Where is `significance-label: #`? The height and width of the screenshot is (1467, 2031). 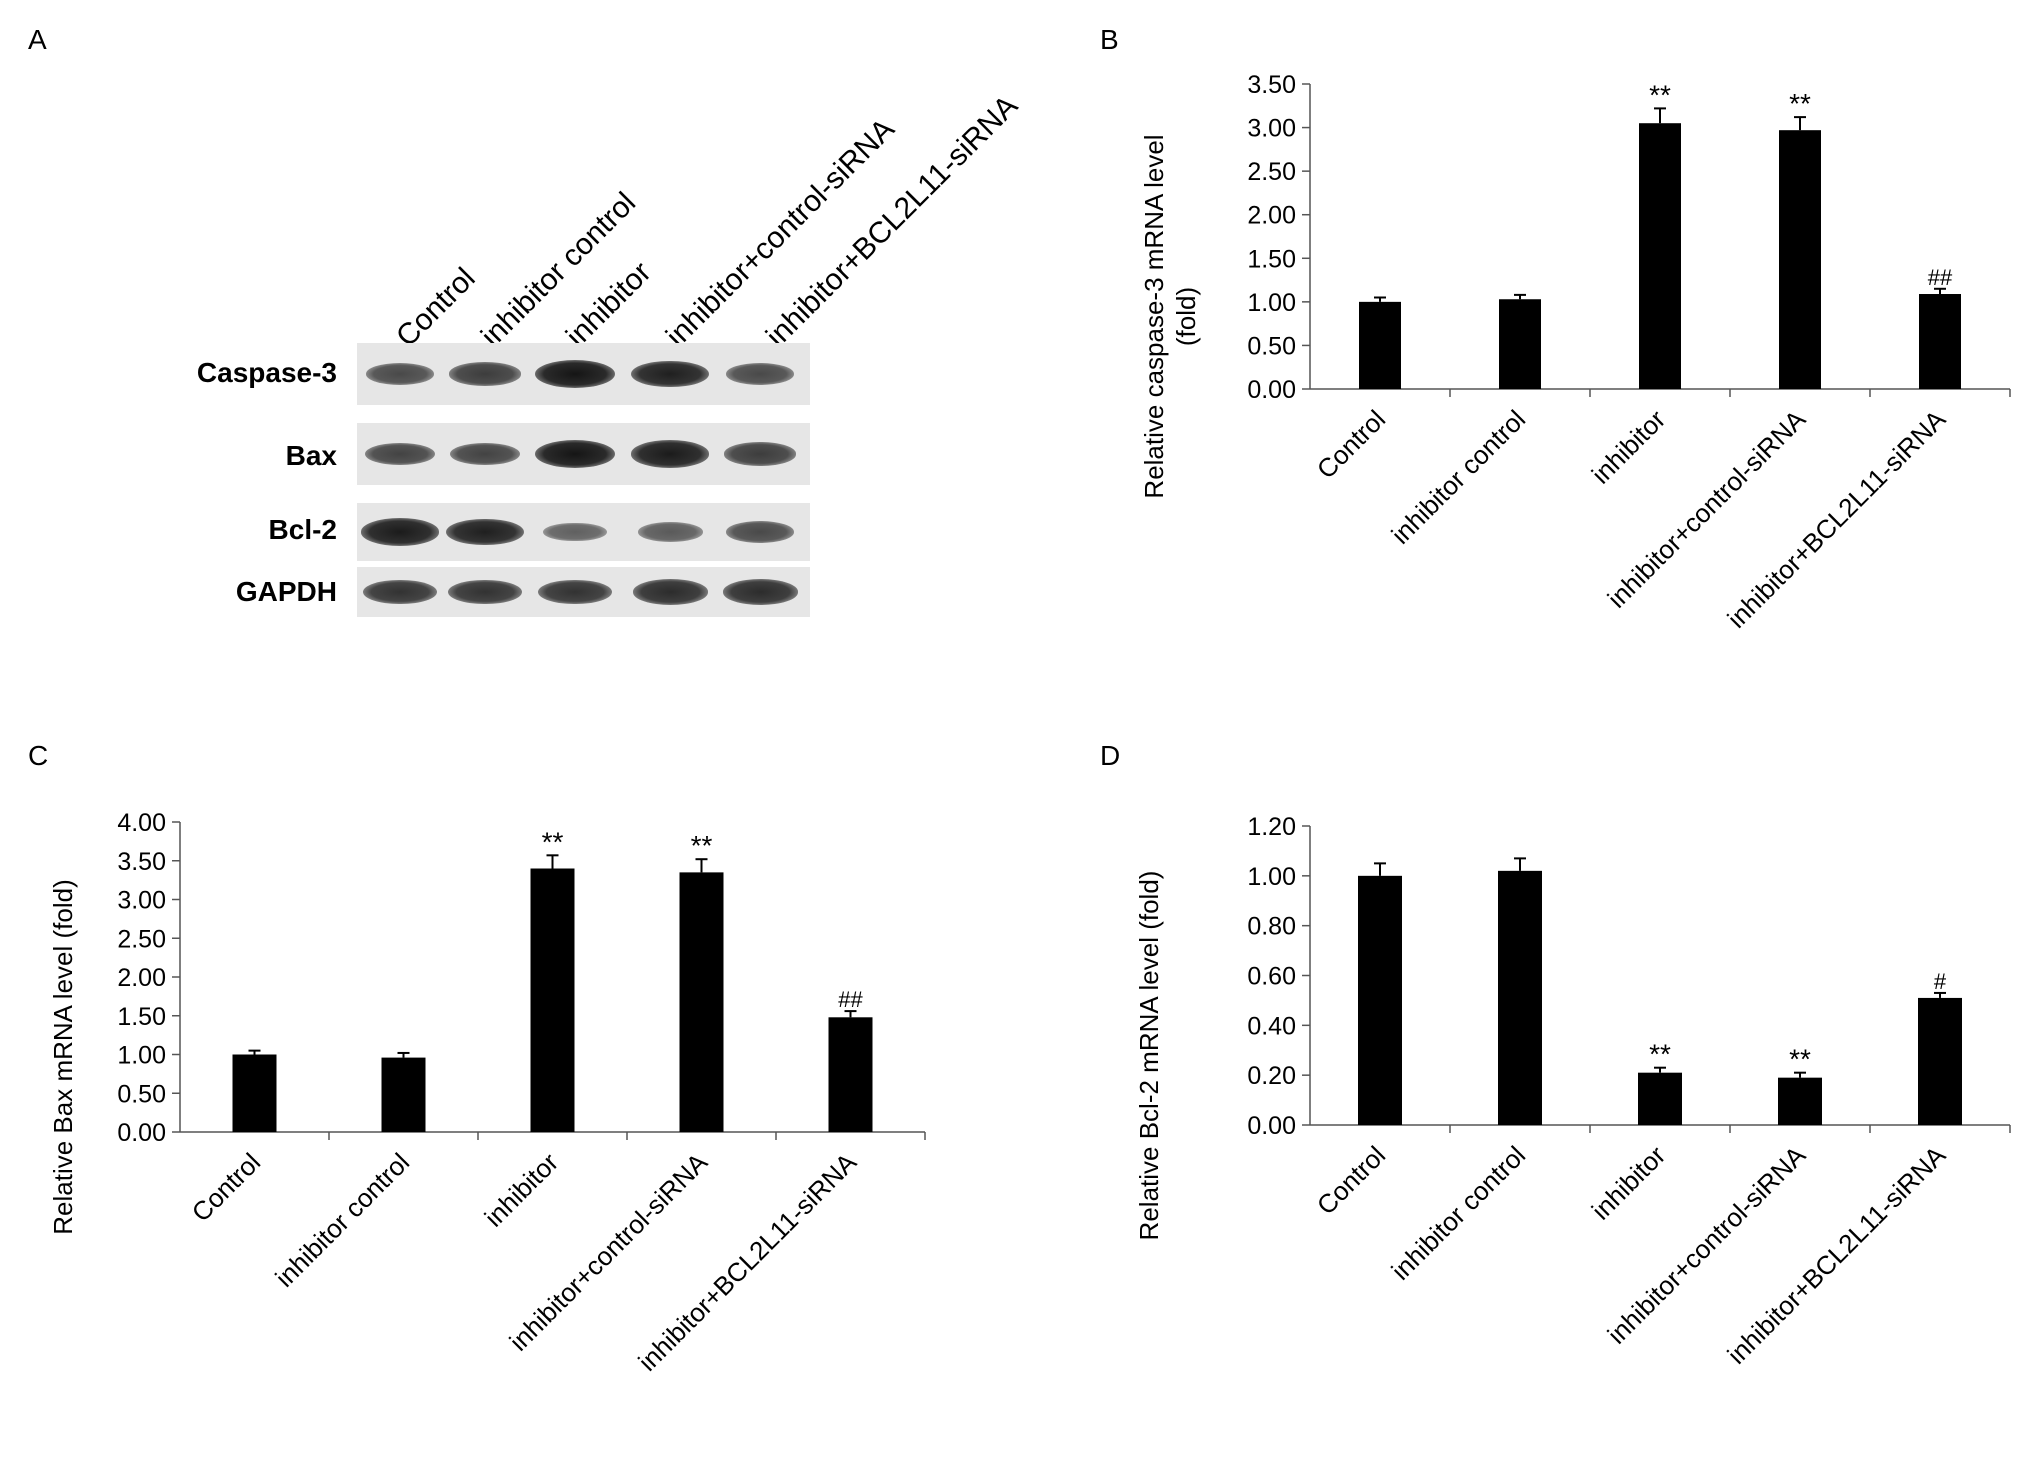
significance-label: # is located at coordinates (1940, 981).